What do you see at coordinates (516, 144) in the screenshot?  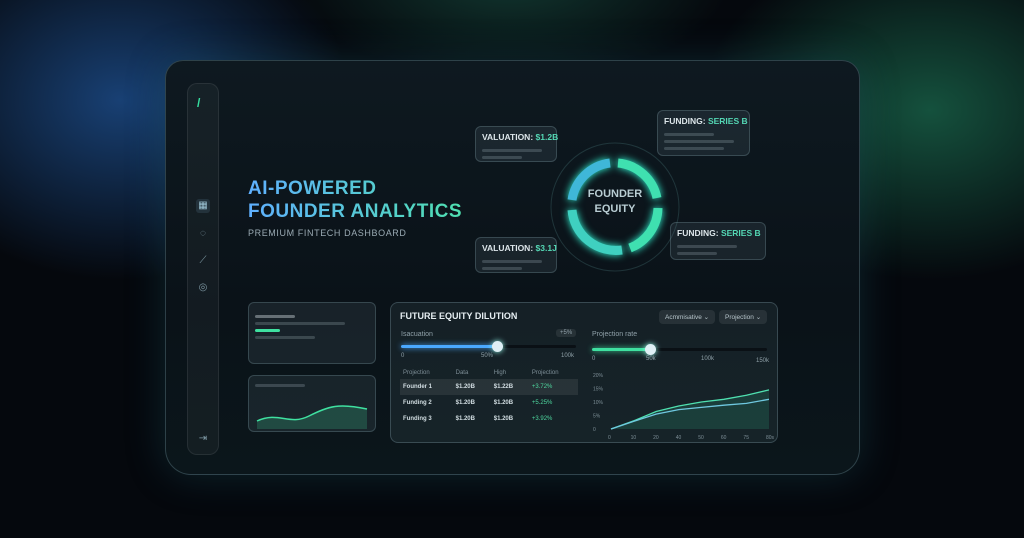 I see `valuation-callout: VALUATION: $1.2B` at bounding box center [516, 144].